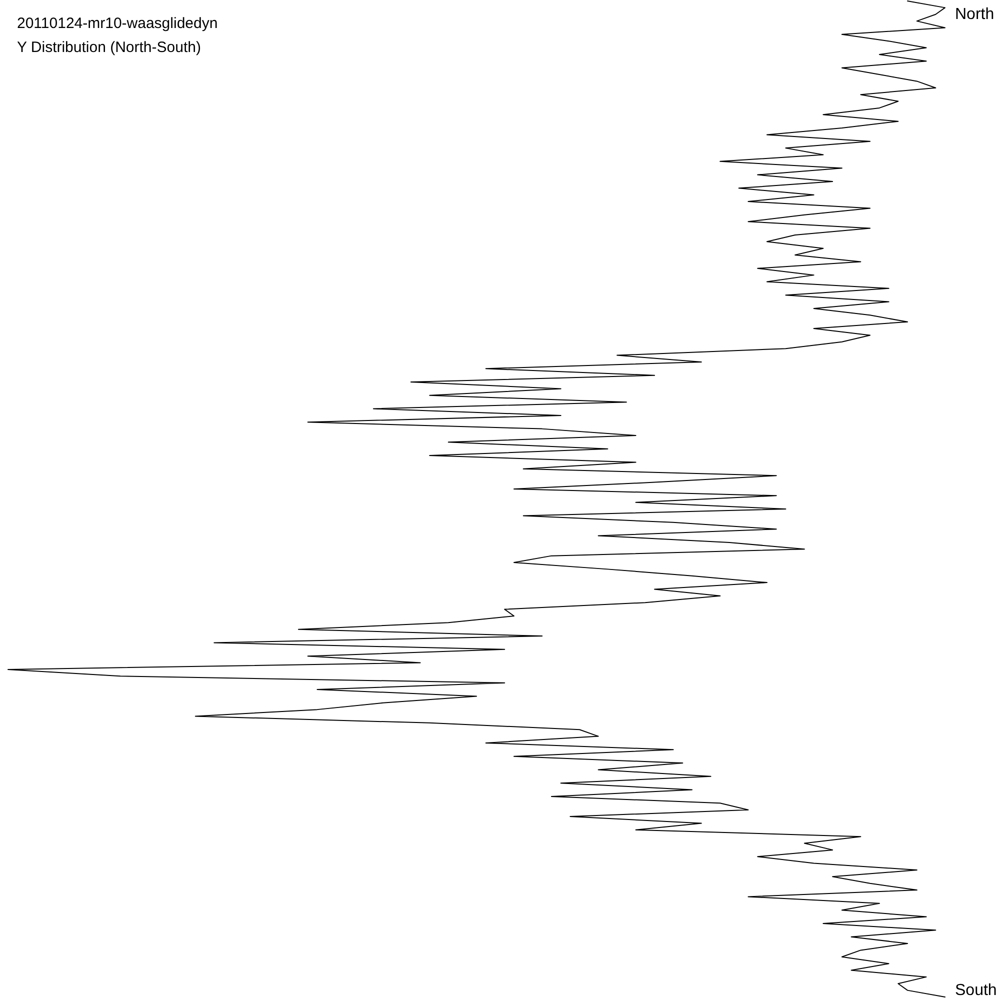 Image resolution: width=1000 pixels, height=1000 pixels. What do you see at coordinates (117, 23) in the screenshot?
I see `text: 20110124-mr10-waasglidedyn` at bounding box center [117, 23].